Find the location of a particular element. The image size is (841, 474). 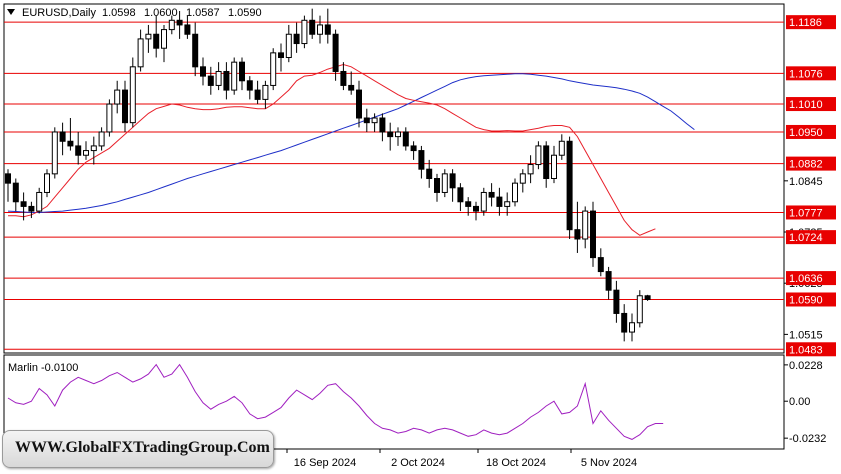

watermark-badge: WWW.GlobalFXTradingGroup.Com is located at coordinates (138, 449).